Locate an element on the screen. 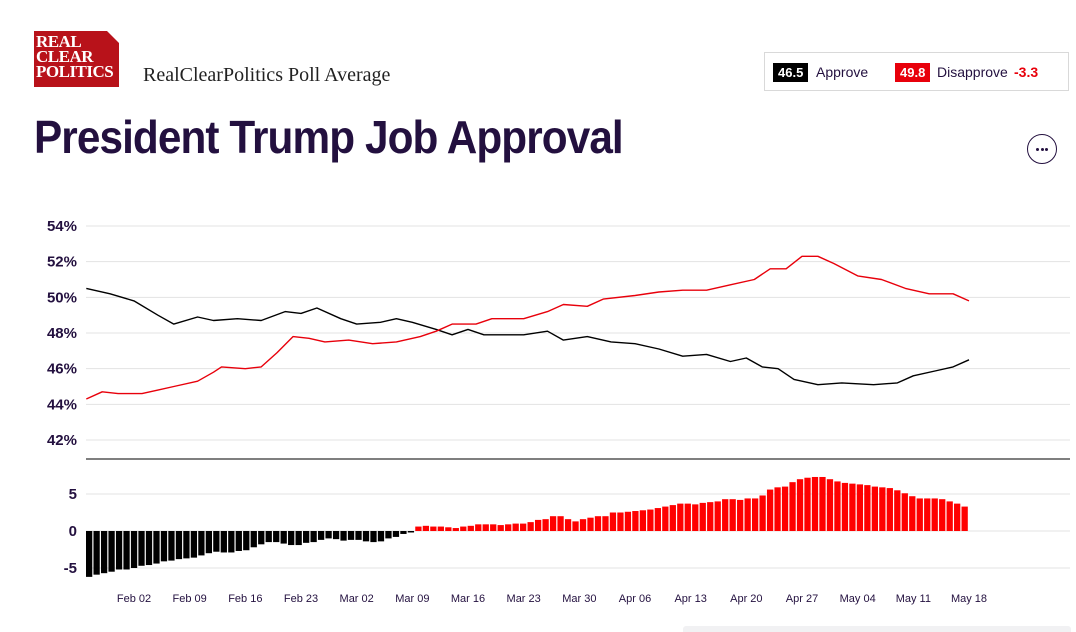 The height and width of the screenshot is (632, 1076). more-options-button is located at coordinates (1042, 149).